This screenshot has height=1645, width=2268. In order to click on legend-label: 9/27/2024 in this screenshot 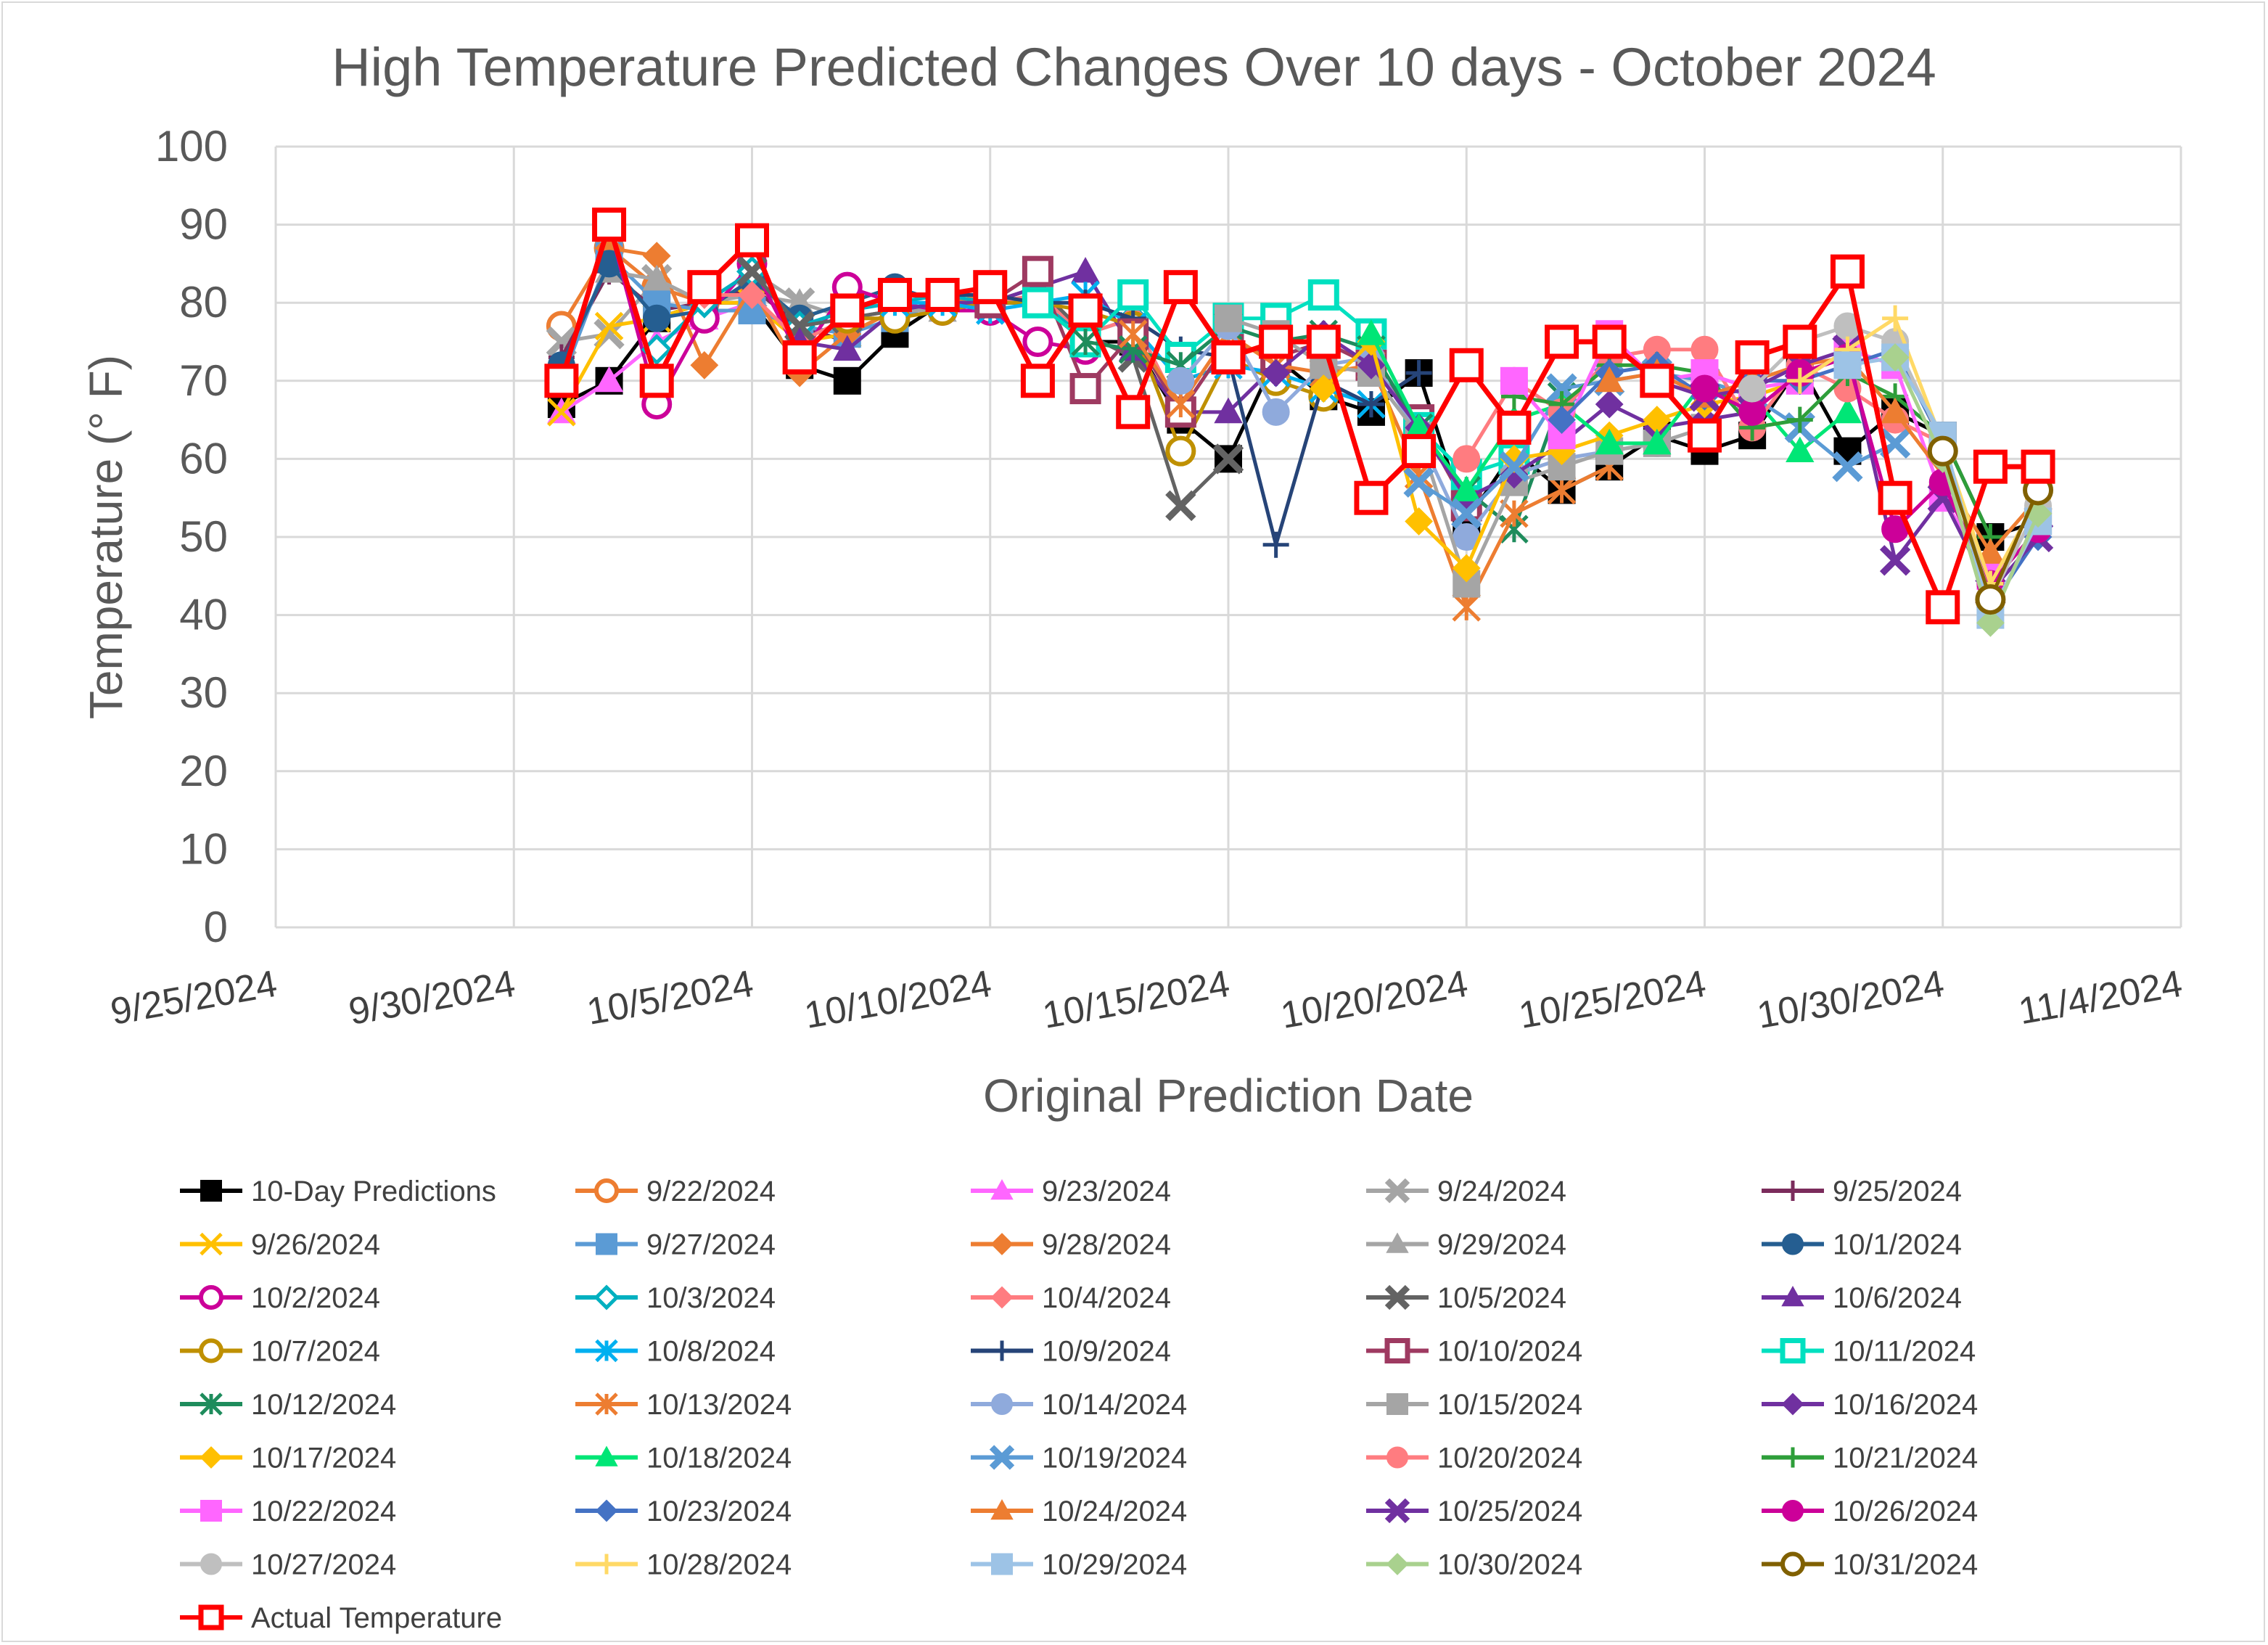, I will do `click(711, 1245)`.